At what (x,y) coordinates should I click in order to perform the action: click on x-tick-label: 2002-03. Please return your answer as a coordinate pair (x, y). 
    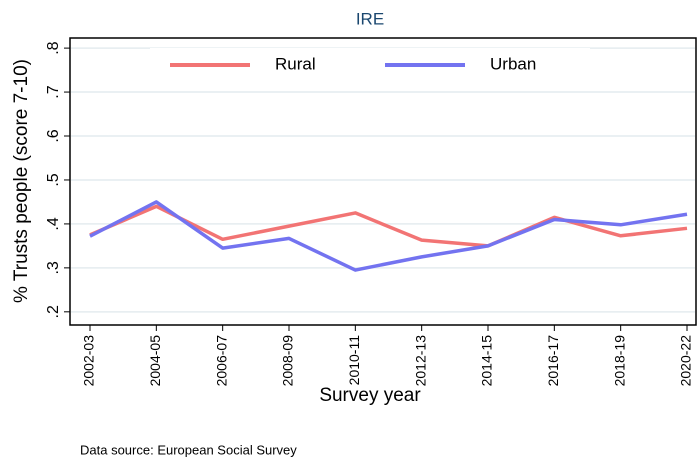
    Looking at the image, I should click on (89, 361).